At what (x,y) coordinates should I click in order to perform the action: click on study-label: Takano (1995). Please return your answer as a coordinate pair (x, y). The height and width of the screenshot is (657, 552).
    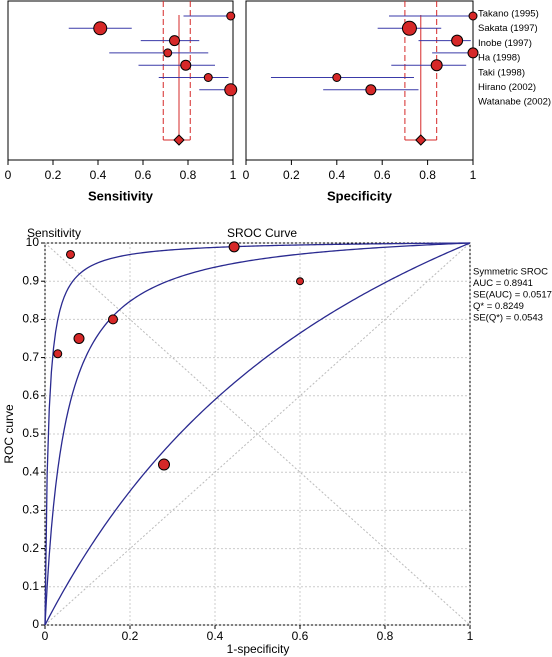
    Looking at the image, I should click on (508, 14).